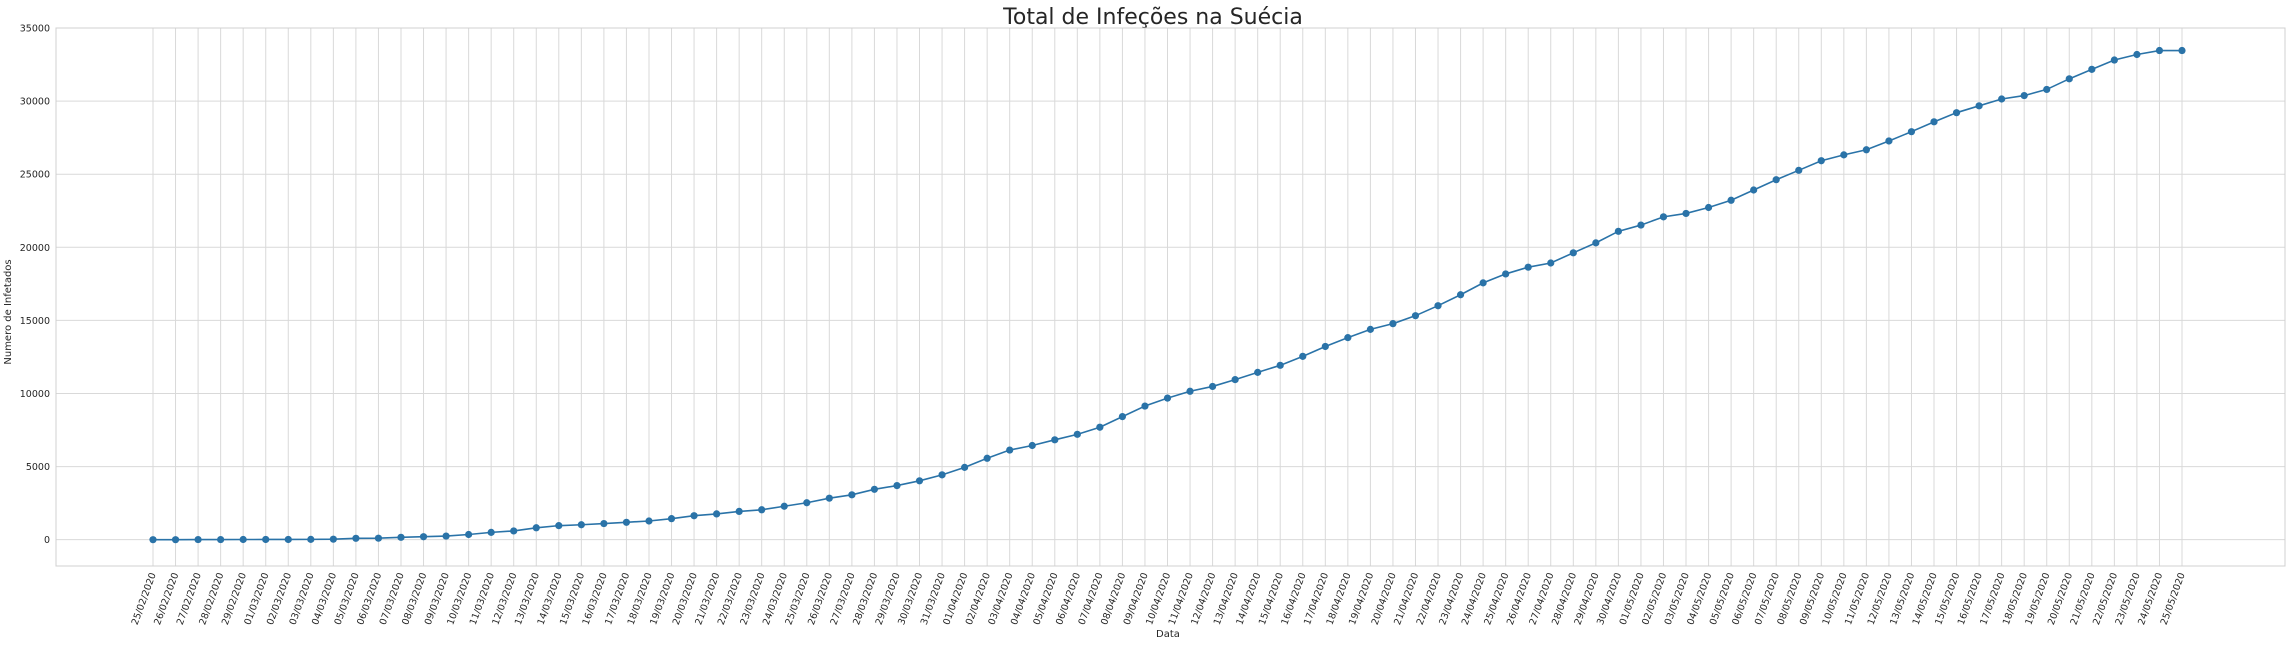 This screenshot has width=2291, height=646. Describe the element at coordinates (35, 394) in the screenshot. I see `y-tick-label: 10000` at that location.